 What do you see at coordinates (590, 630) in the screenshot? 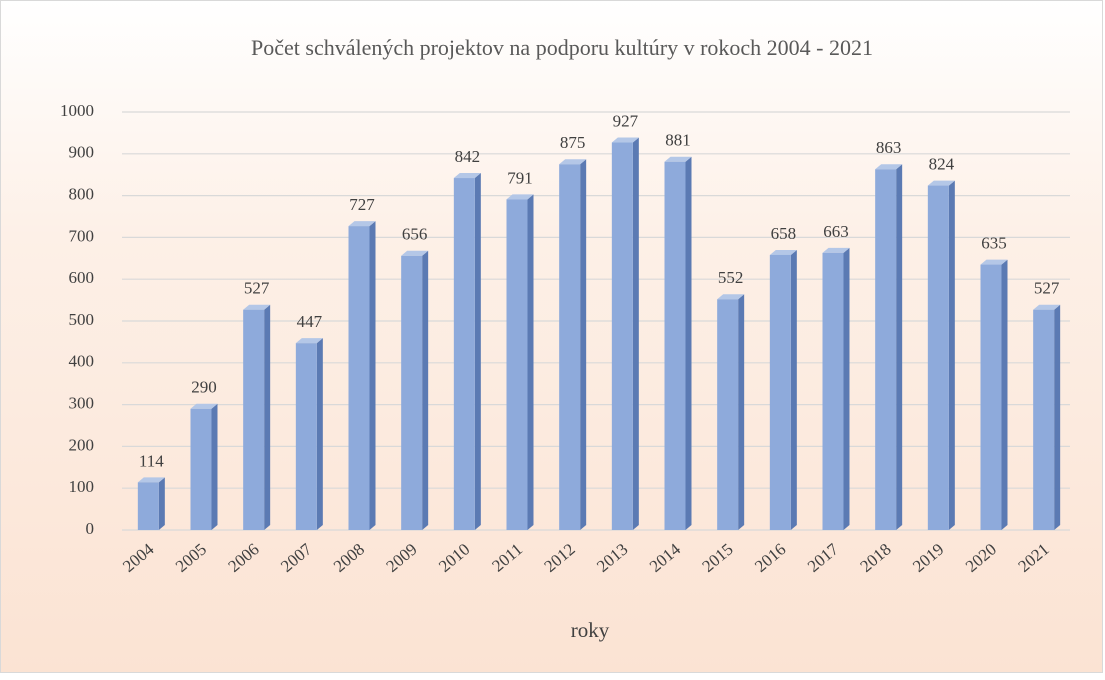
I see `x-axis-title: roky` at bounding box center [590, 630].